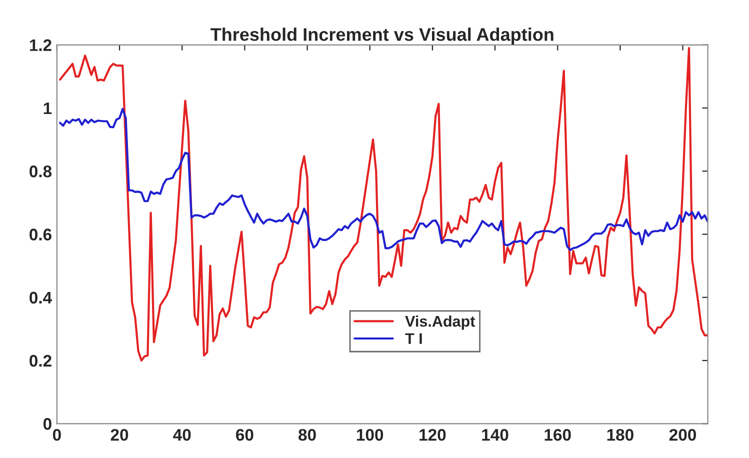 Image resolution: width=749 pixels, height=458 pixels. Describe the element at coordinates (495, 434) in the screenshot. I see `x-tick-label: 140` at that location.